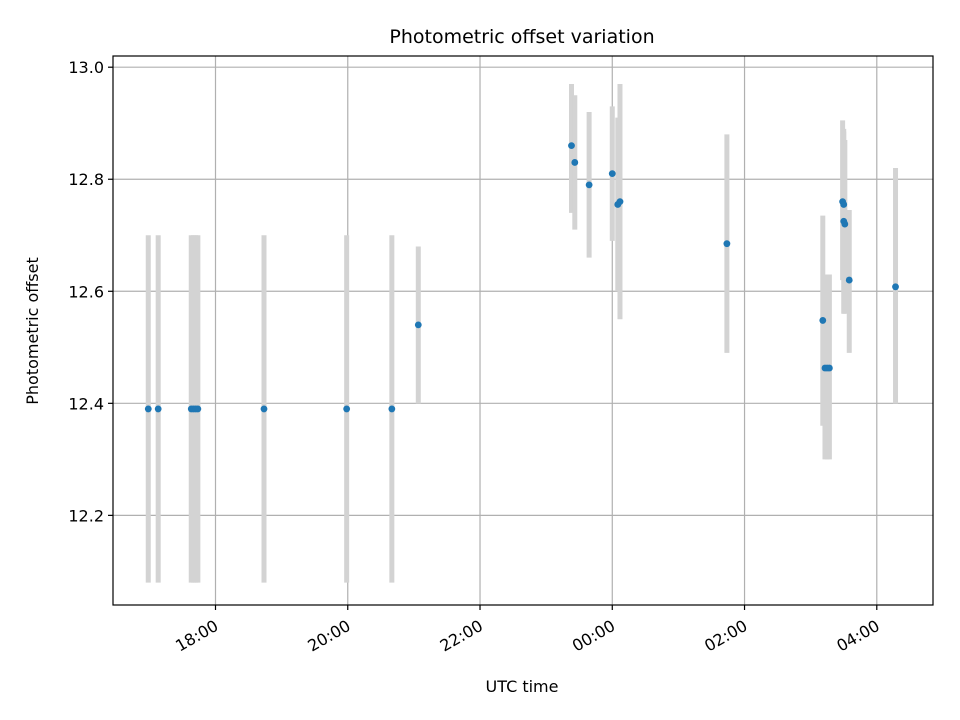 Image resolution: width=960 pixels, height=720 pixels. I want to click on y-tick-label: 12.6, so click(86, 291).